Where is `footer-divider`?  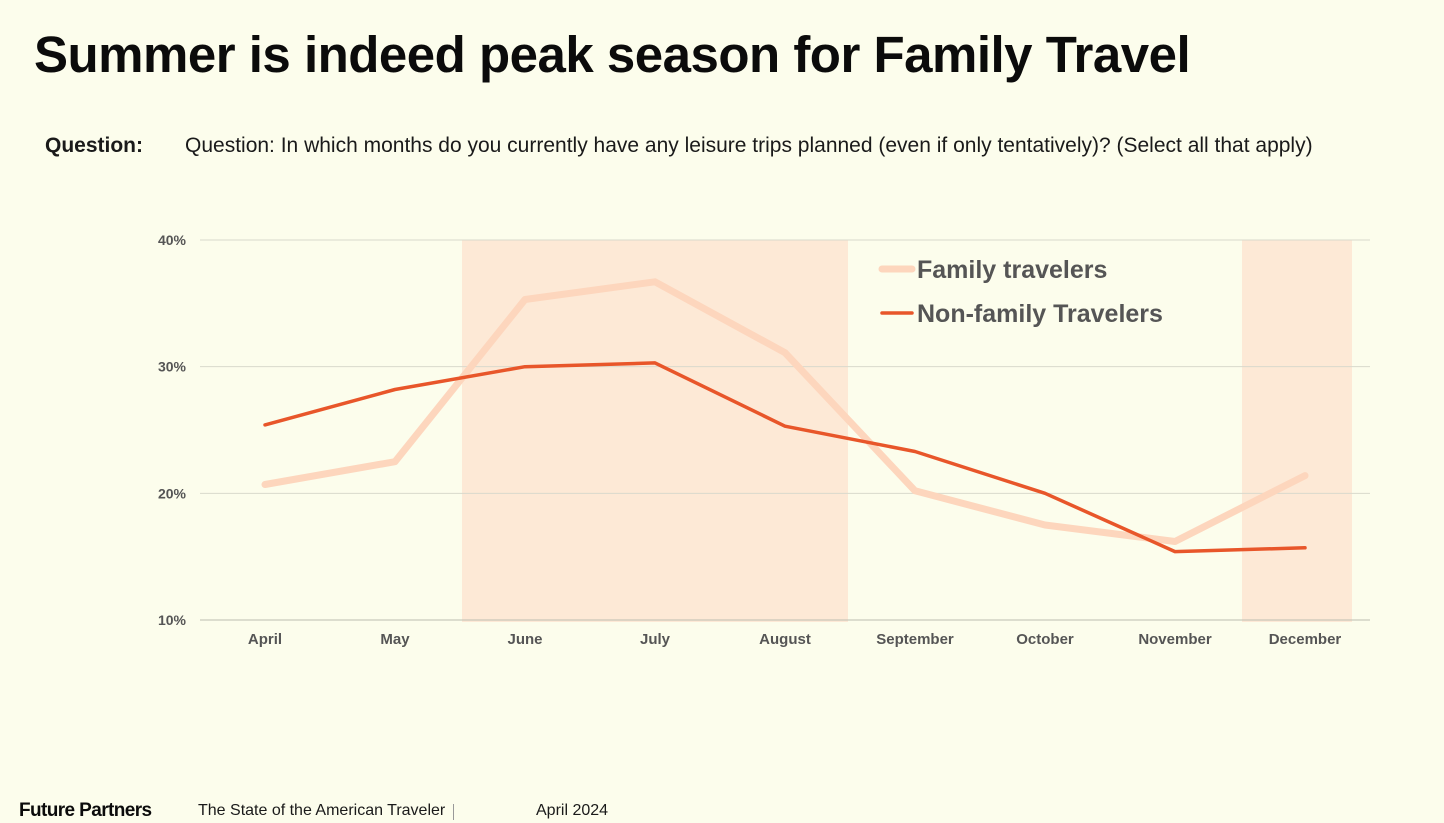
footer-divider is located at coordinates (453, 812).